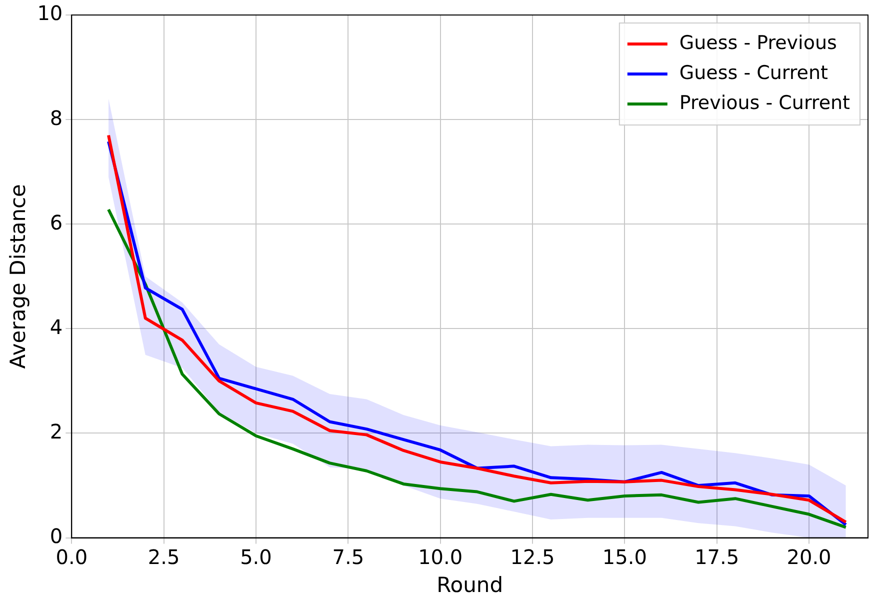 The image size is (872, 601). I want to click on x-axis-title: Round, so click(470, 584).